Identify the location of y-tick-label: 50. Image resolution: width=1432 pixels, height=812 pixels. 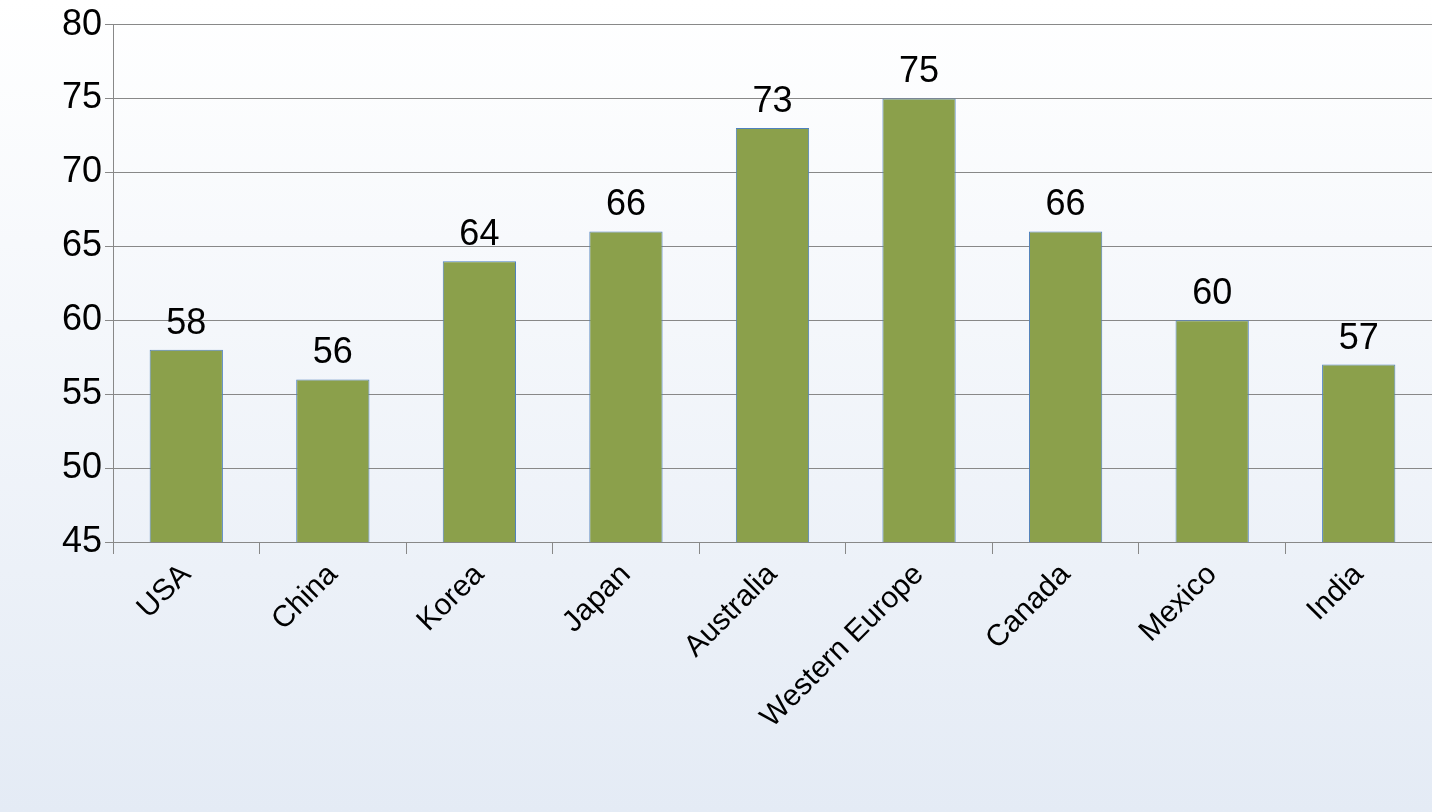
(81, 466).